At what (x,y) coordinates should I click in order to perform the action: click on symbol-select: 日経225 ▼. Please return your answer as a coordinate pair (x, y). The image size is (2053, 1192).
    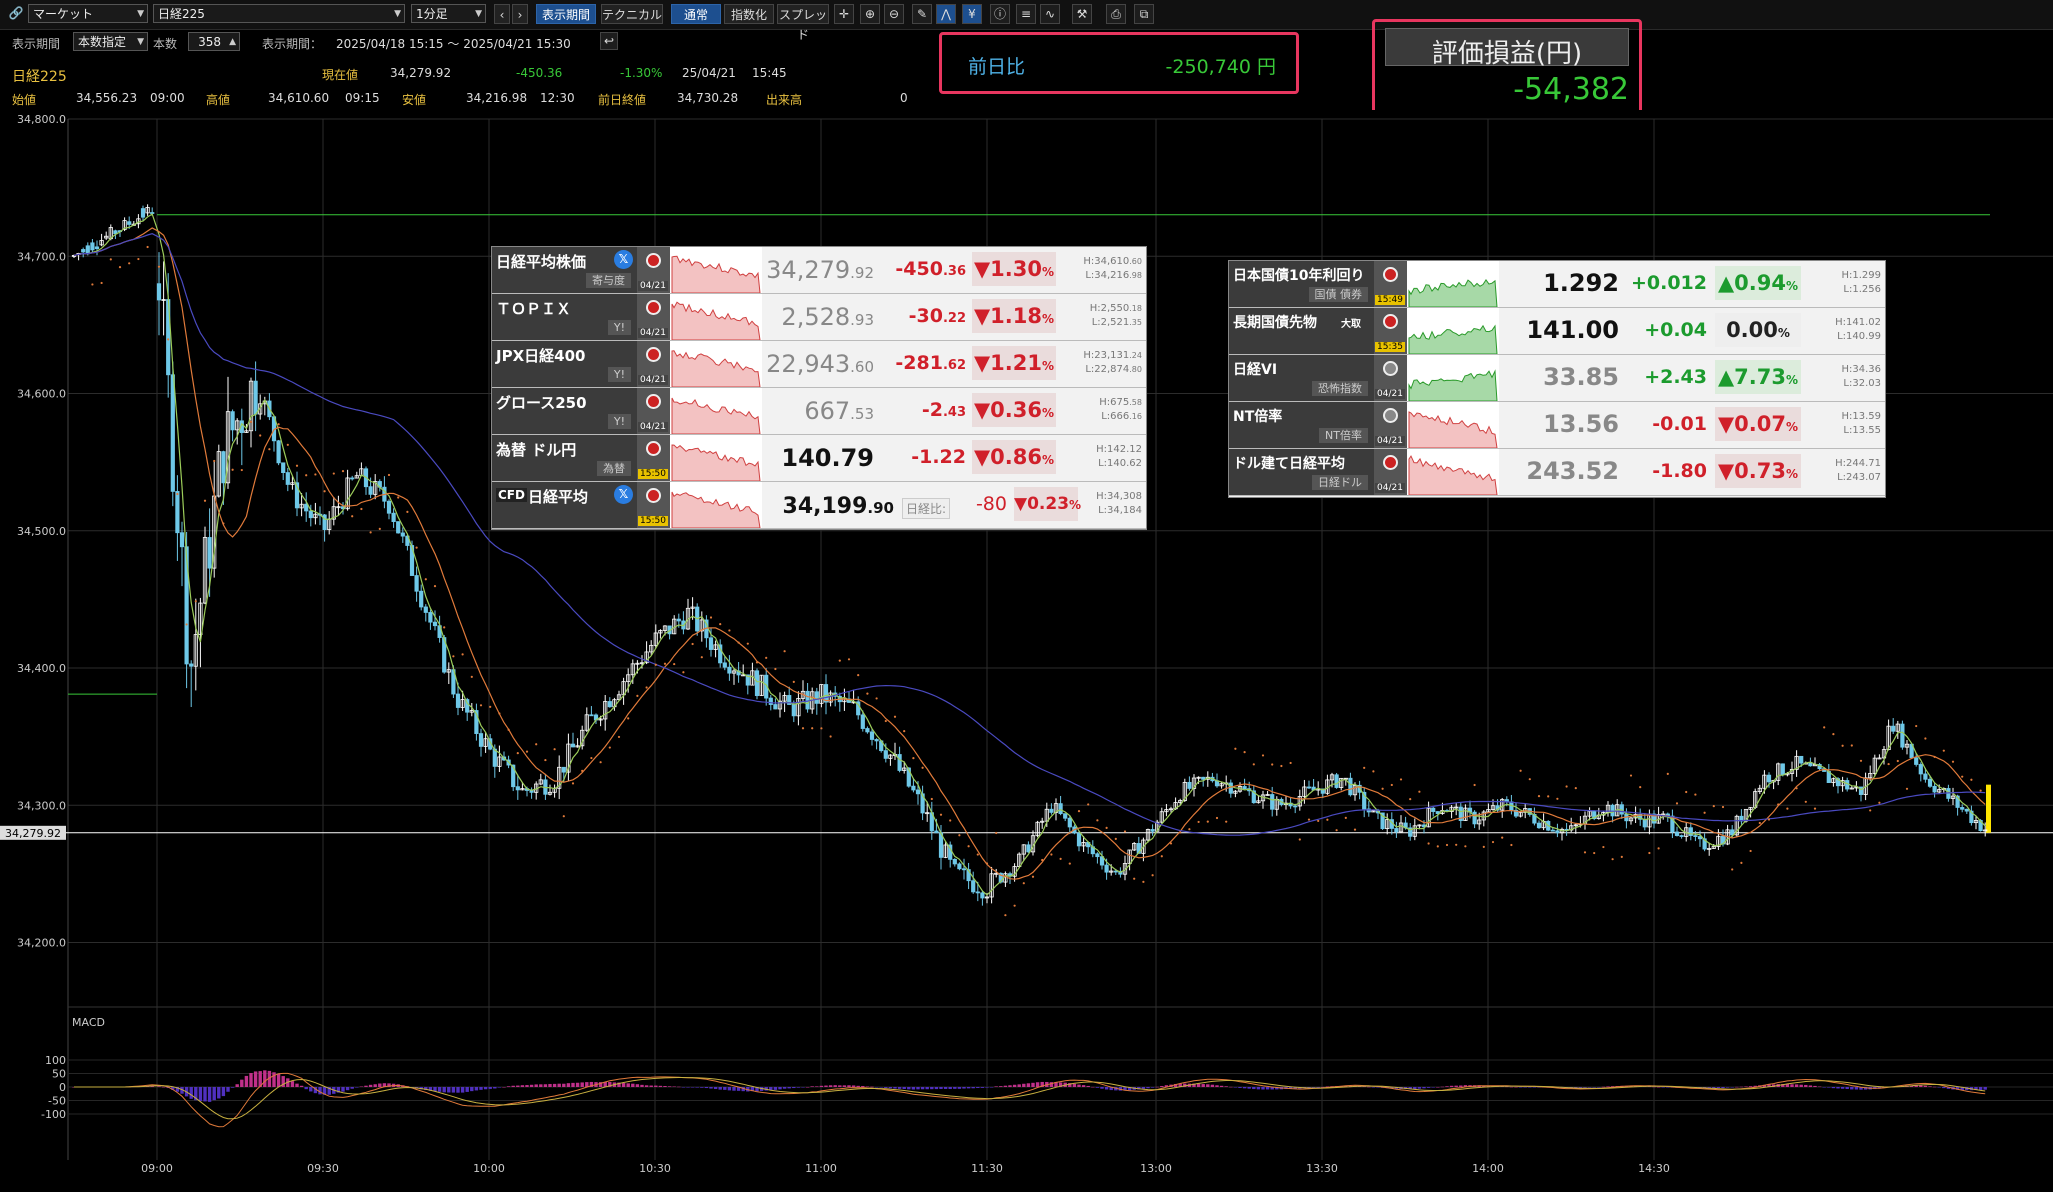
    Looking at the image, I should click on (279, 13).